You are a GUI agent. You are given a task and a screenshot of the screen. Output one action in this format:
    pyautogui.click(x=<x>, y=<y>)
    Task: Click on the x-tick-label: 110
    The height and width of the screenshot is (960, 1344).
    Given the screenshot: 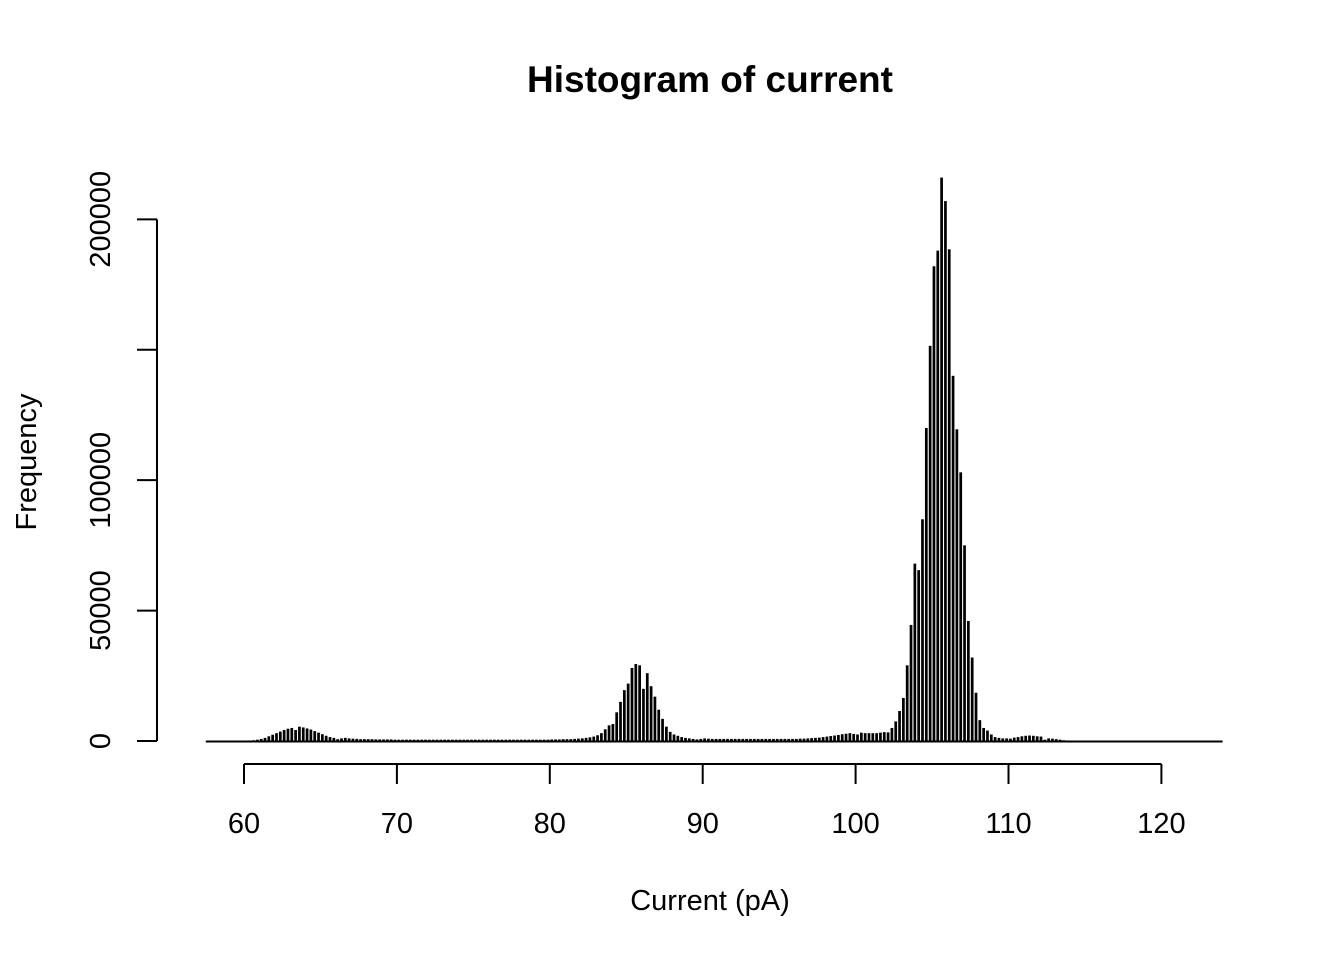 What is the action you would take?
    pyautogui.click(x=1008, y=824)
    